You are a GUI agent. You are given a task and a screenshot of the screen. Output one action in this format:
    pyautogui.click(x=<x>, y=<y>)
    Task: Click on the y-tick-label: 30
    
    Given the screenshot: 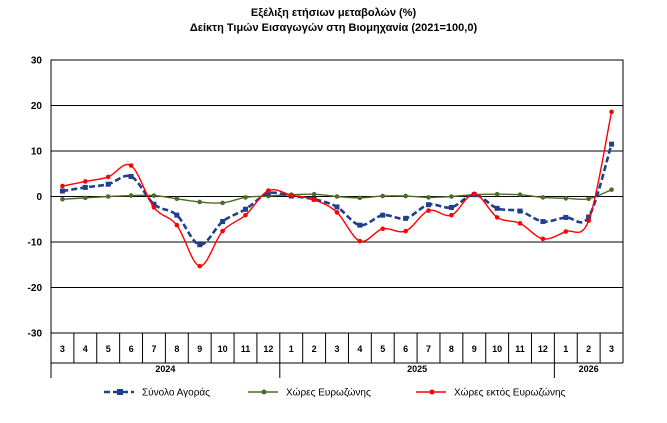 What is the action you would take?
    pyautogui.click(x=37, y=61)
    